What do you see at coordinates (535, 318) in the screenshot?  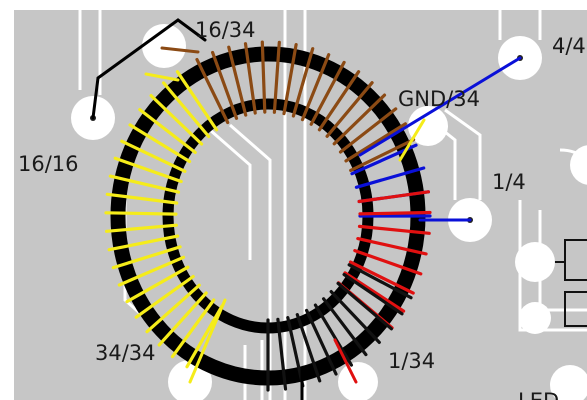 I see `pad-right-c` at bounding box center [535, 318].